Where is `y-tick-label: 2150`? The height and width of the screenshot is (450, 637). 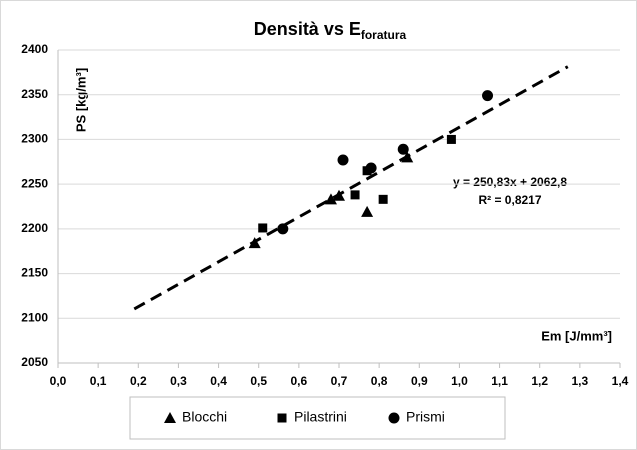 y-tick-label: 2150 is located at coordinates (34, 273).